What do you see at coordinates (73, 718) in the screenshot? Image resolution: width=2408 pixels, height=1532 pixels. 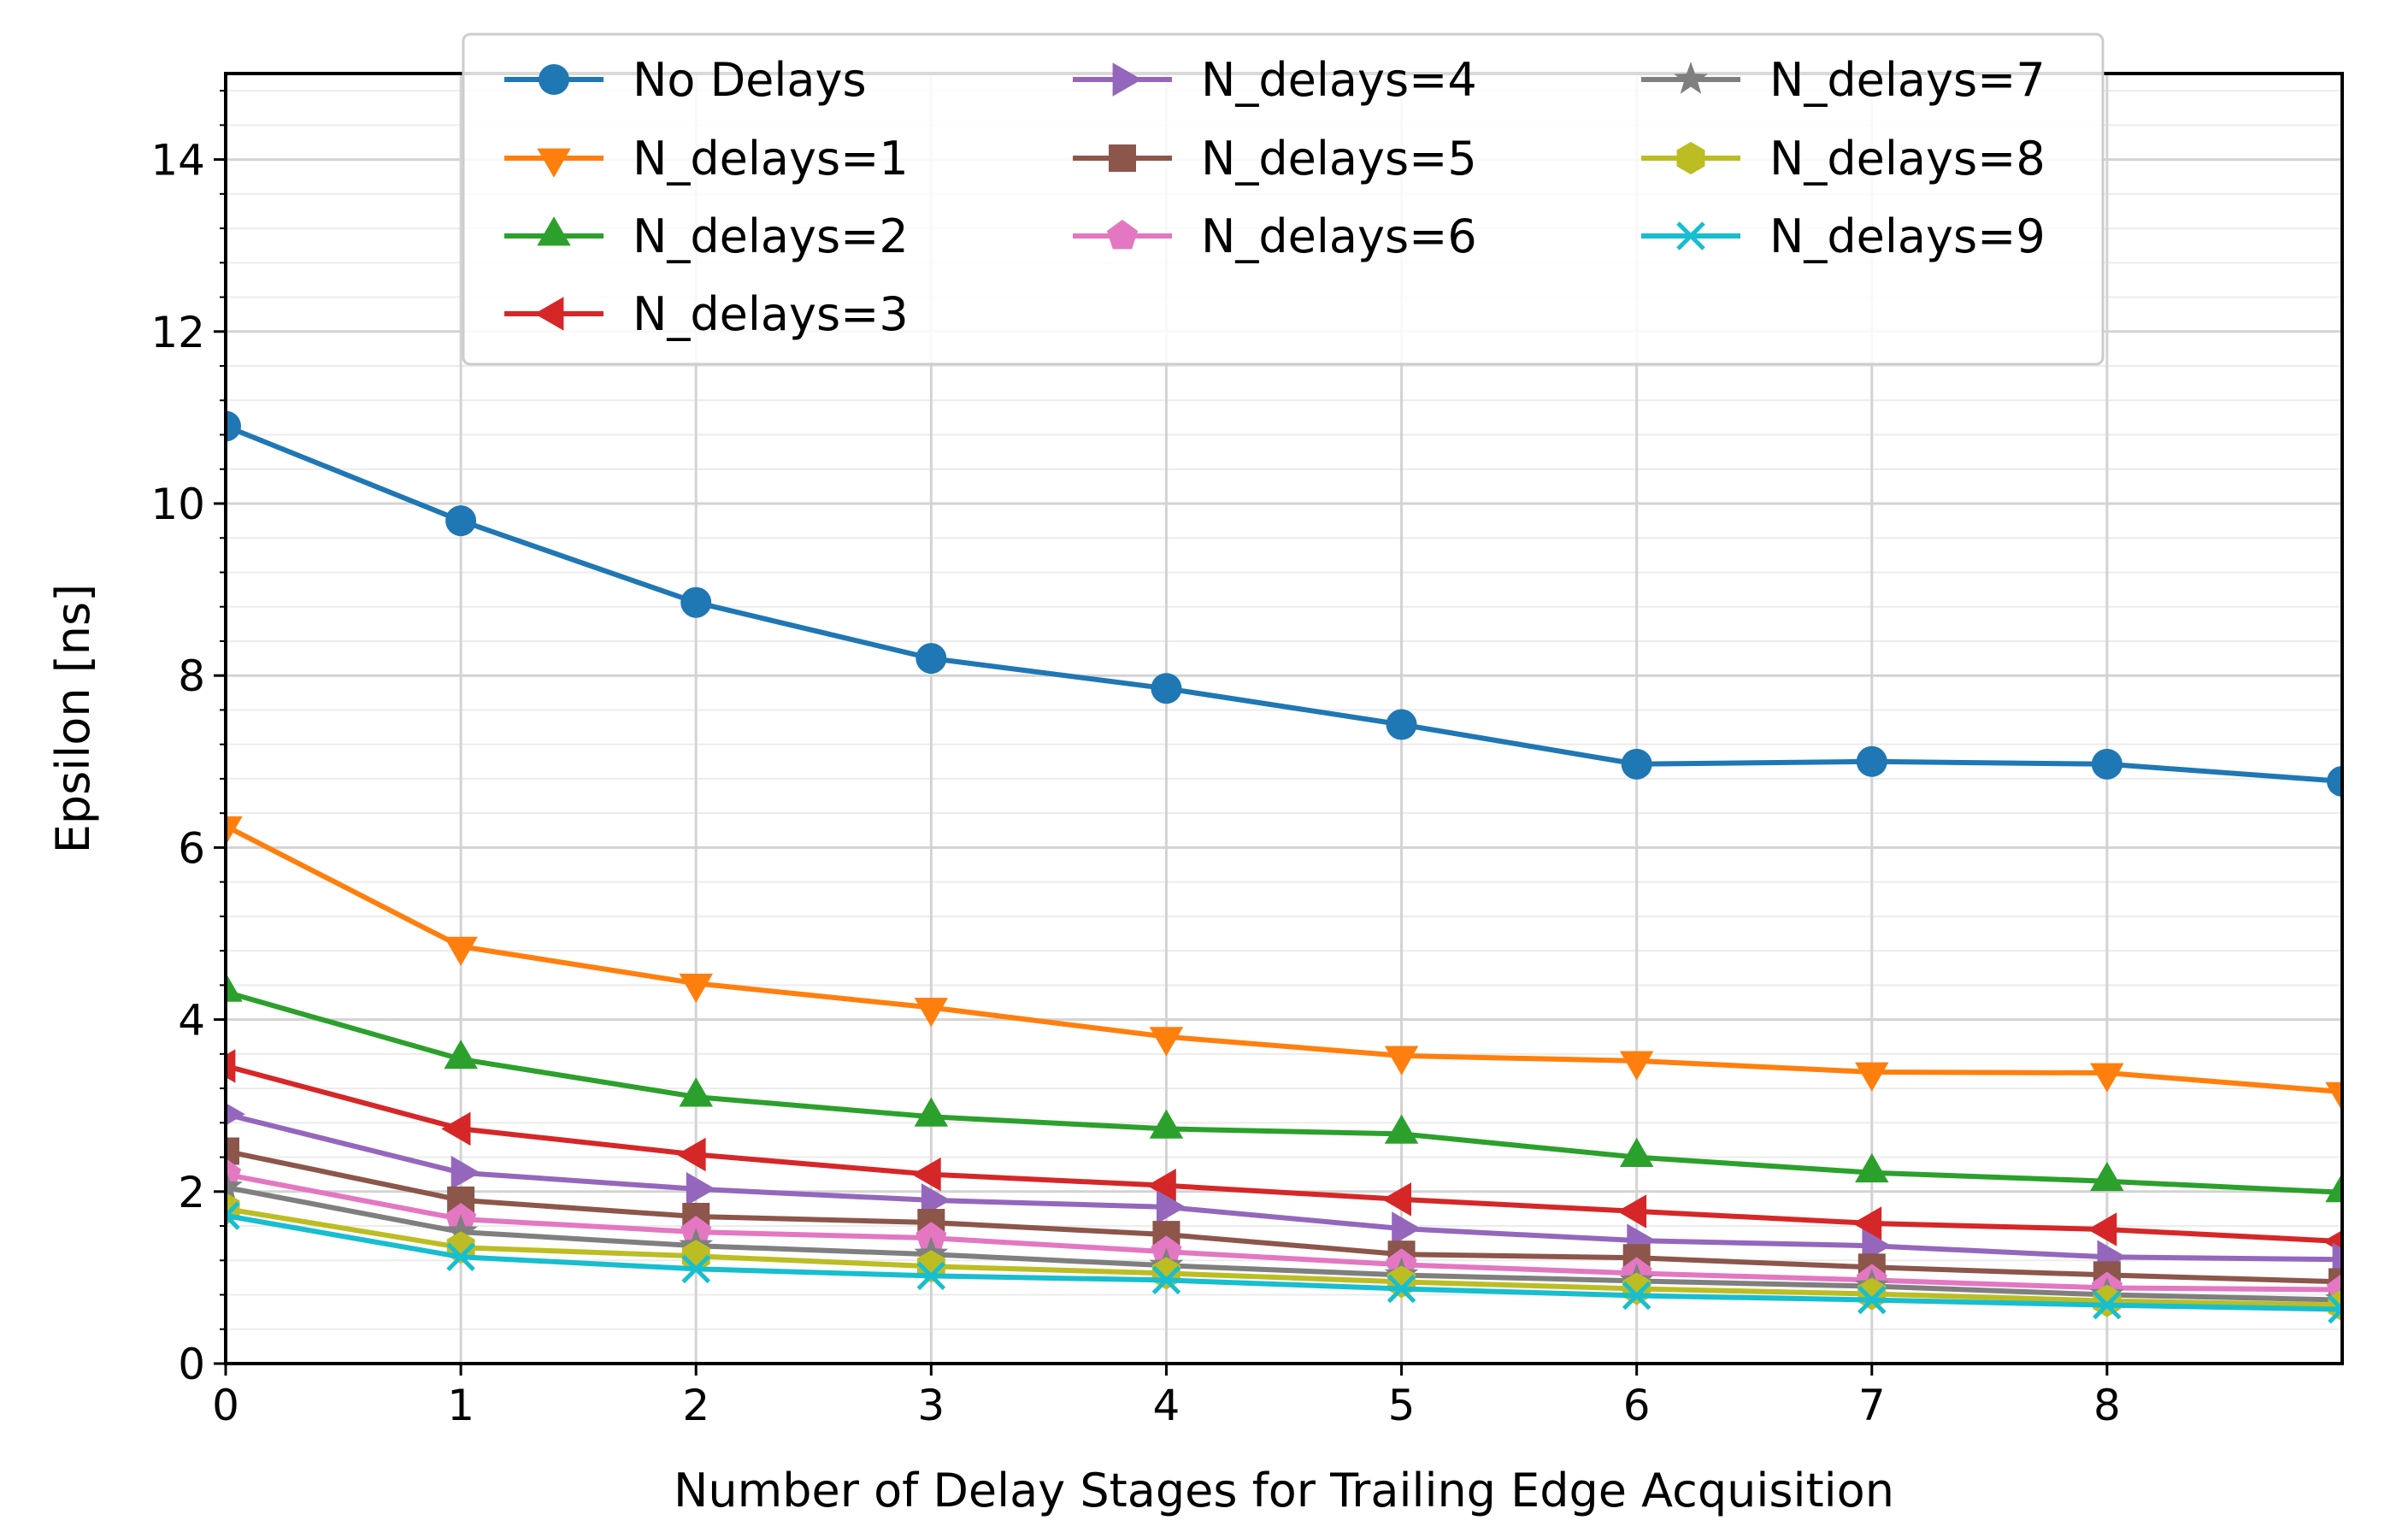 I see `y-axis-label: Epsilon [ns]` at bounding box center [73, 718].